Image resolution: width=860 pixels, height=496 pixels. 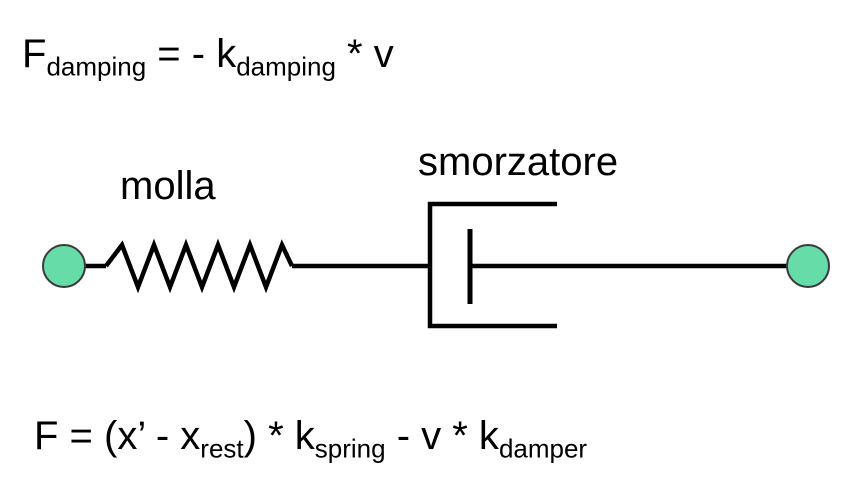 I want to click on damper-label: smorzatore, so click(x=518, y=162).